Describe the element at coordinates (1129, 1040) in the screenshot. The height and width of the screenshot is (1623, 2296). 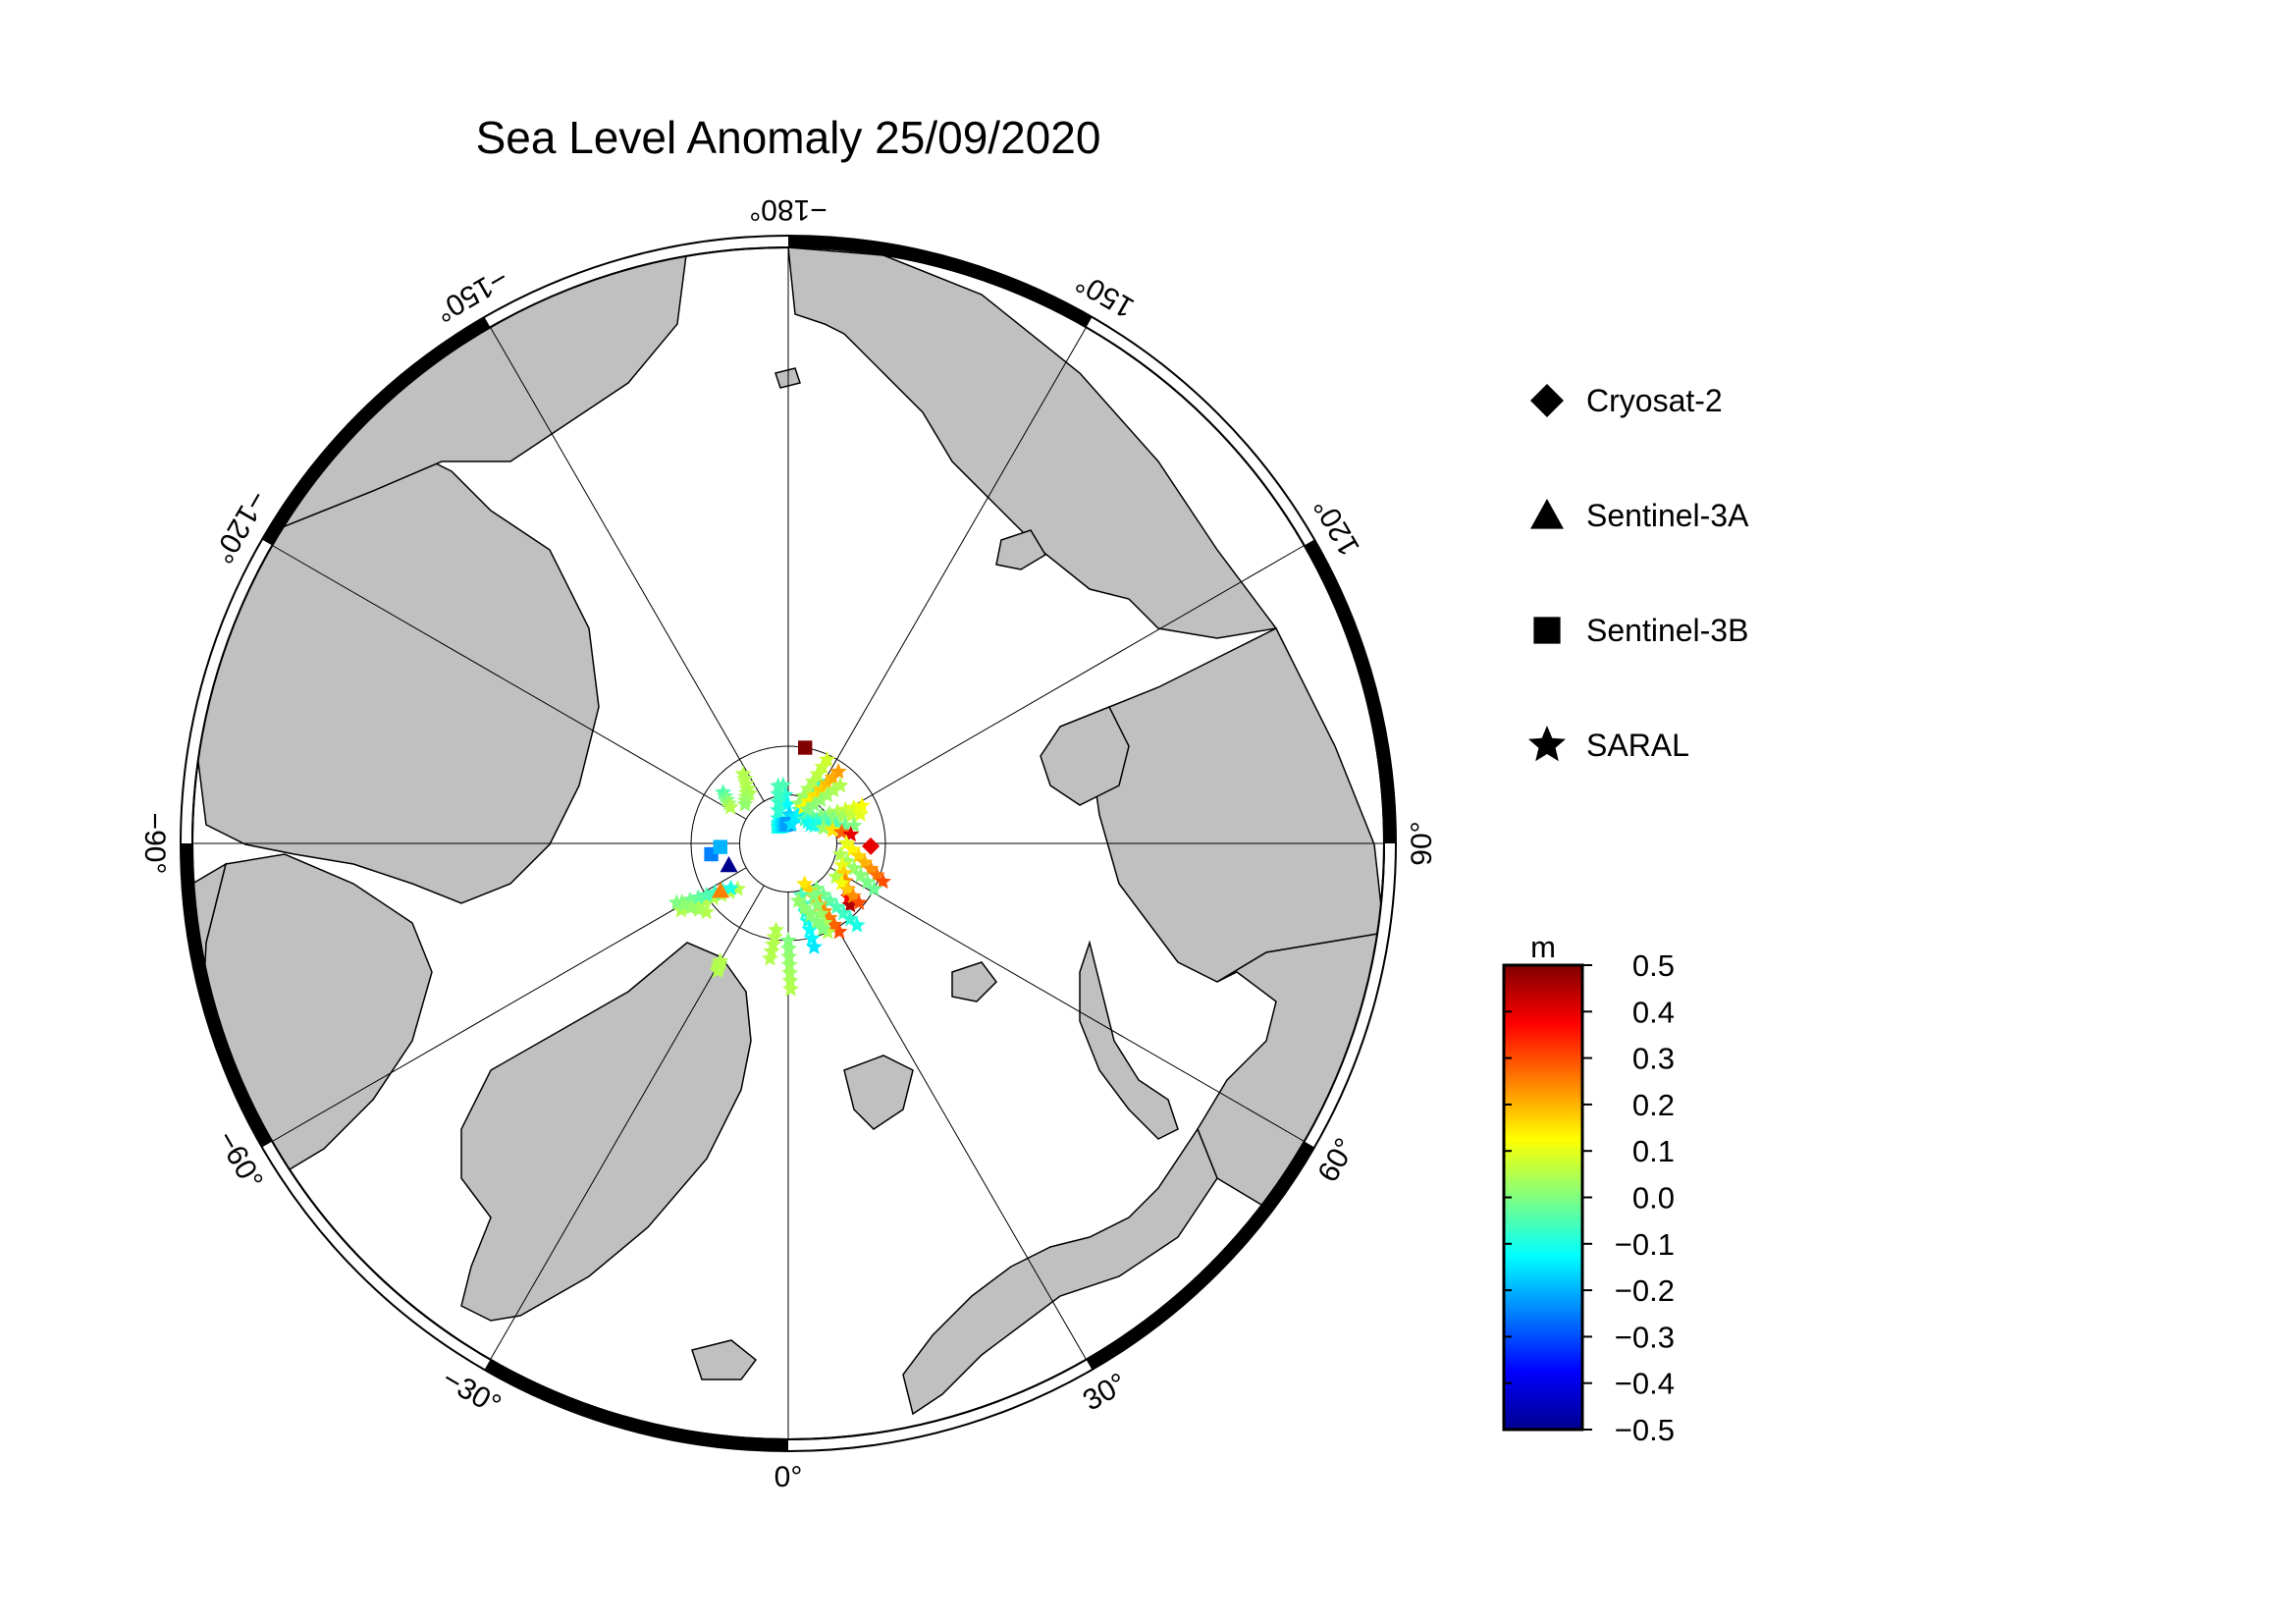
I see `land-novaya-zemlya` at that location.